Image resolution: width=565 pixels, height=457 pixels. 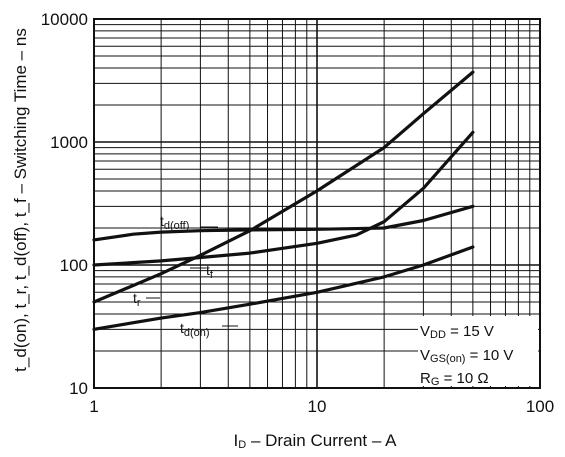 What do you see at coordinates (93, 406) in the screenshot?
I see `x-tick-label: 1` at bounding box center [93, 406].